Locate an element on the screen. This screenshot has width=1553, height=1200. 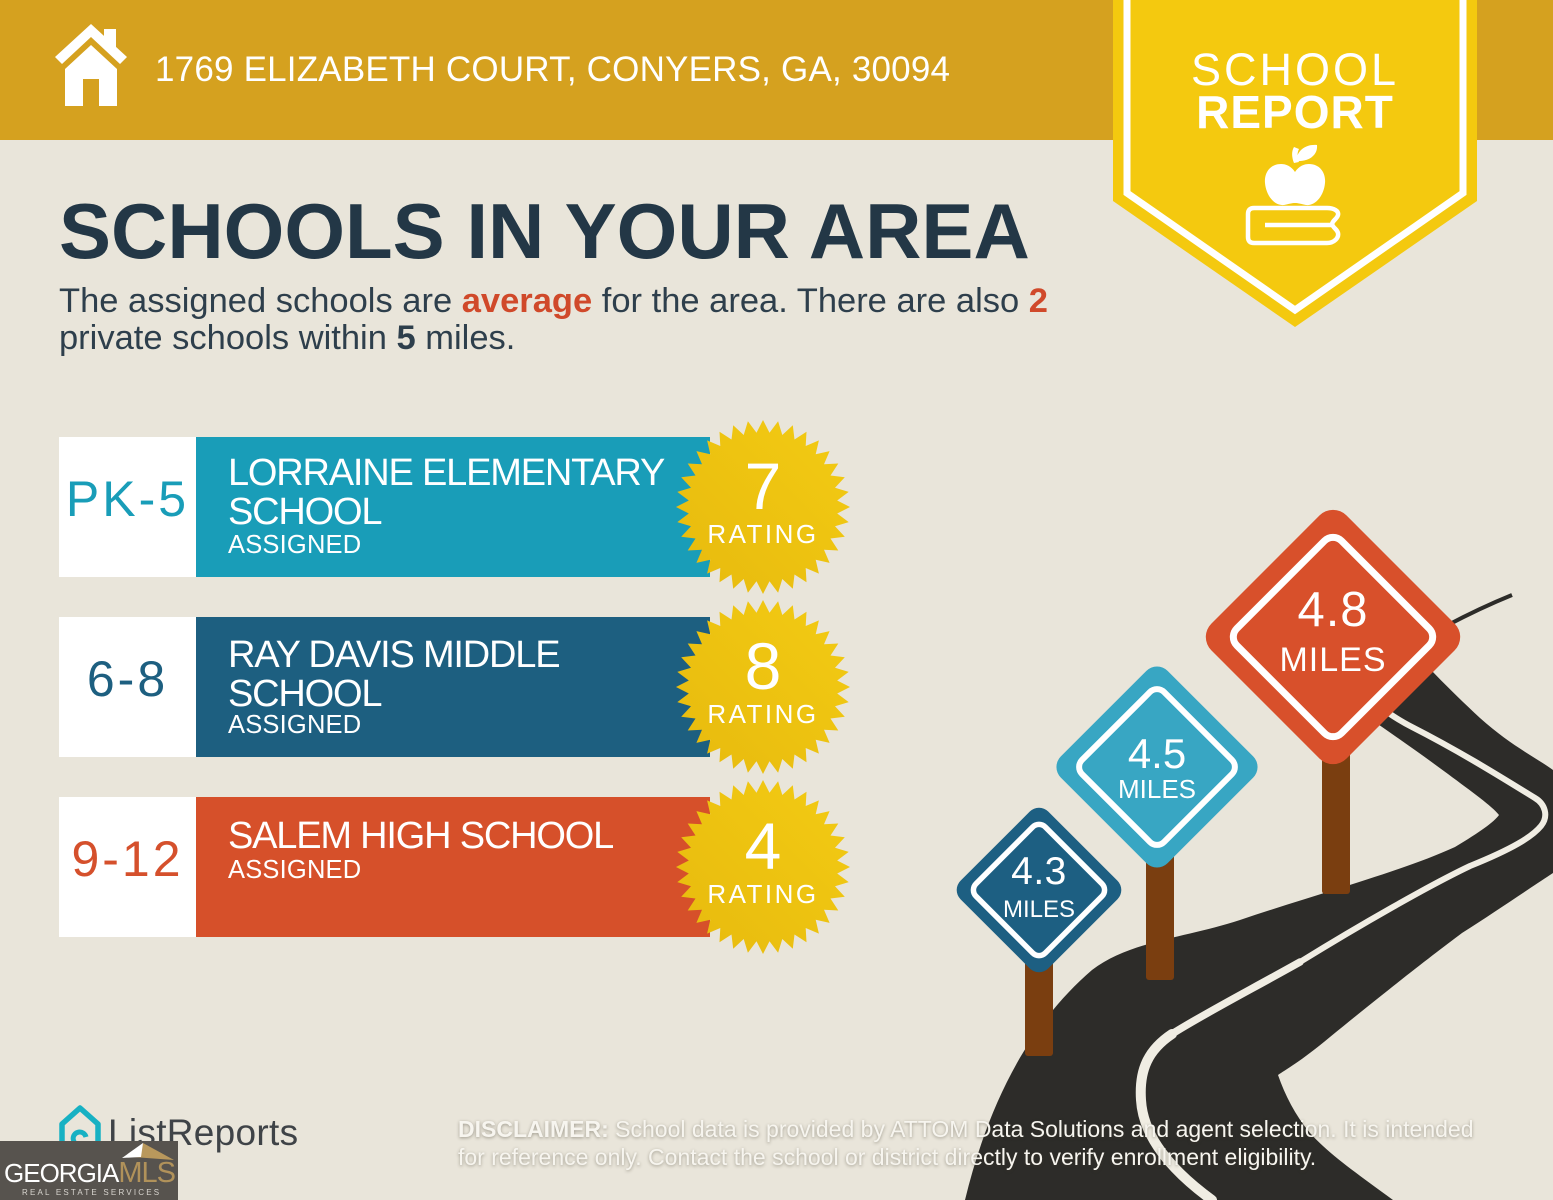
svg-text: 8 is located at coordinates (763, 666).